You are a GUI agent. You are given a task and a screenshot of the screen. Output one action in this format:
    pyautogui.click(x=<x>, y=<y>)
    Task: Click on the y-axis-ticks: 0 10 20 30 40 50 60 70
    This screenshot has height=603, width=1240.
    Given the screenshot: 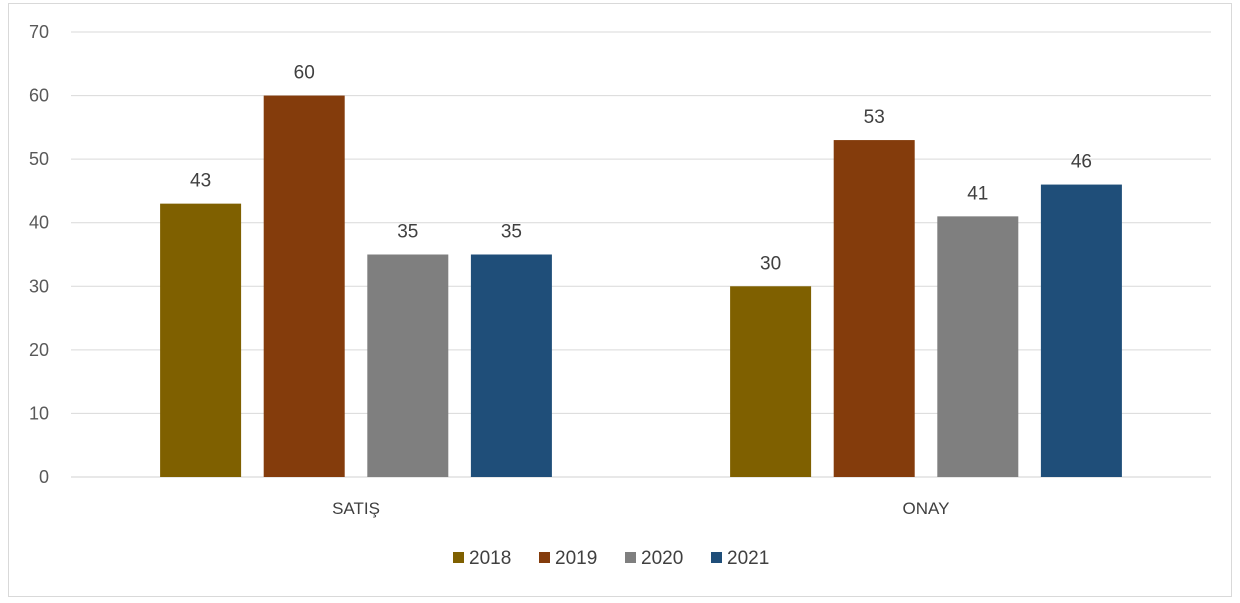 What is the action you would take?
    pyautogui.click(x=39, y=254)
    